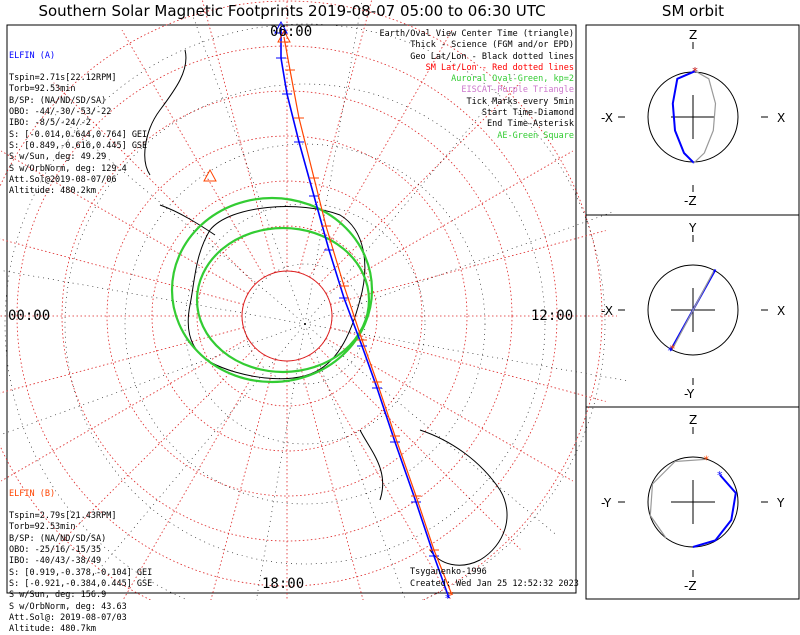 This screenshot has width=800, height=635. What do you see at coordinates (281, 27) in the screenshot?
I see `elfin-a-start-triangle` at bounding box center [281, 27].